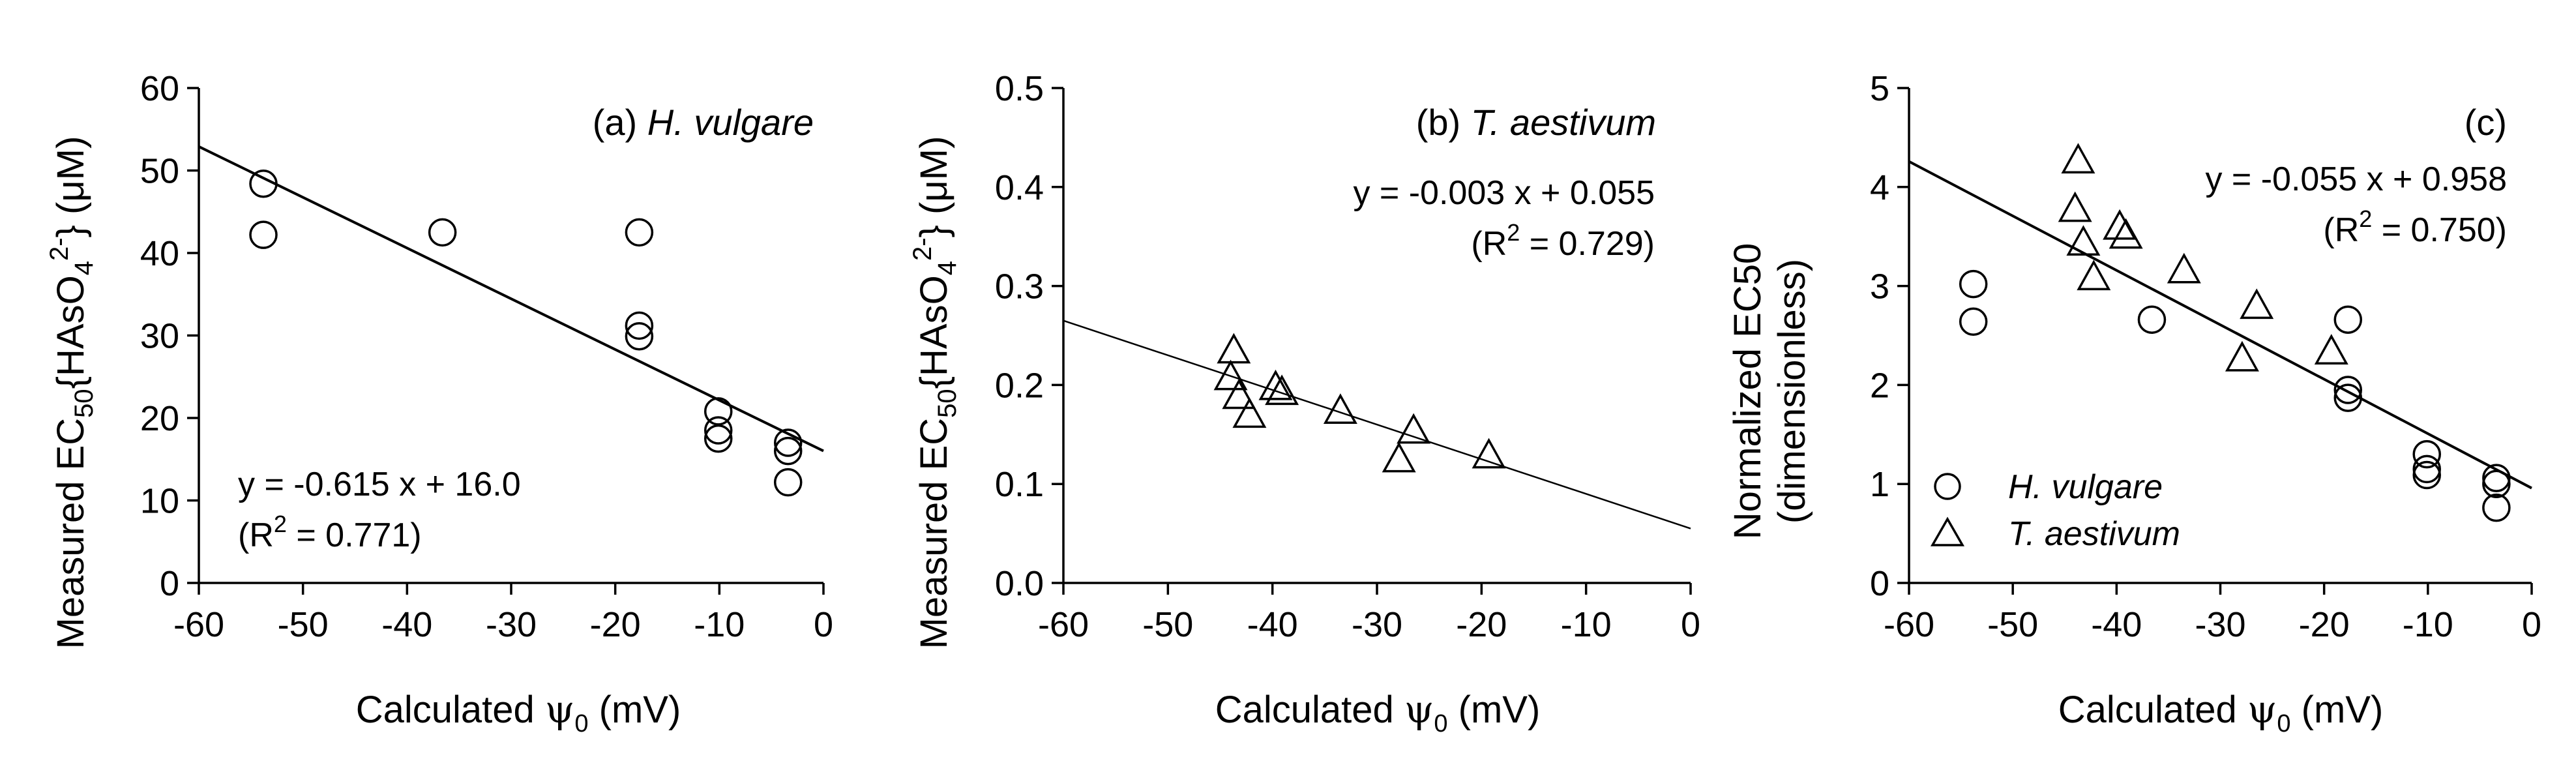 This screenshot has width=2576, height=774. I want to click on y-tick-label: 5, so click(1879, 88).